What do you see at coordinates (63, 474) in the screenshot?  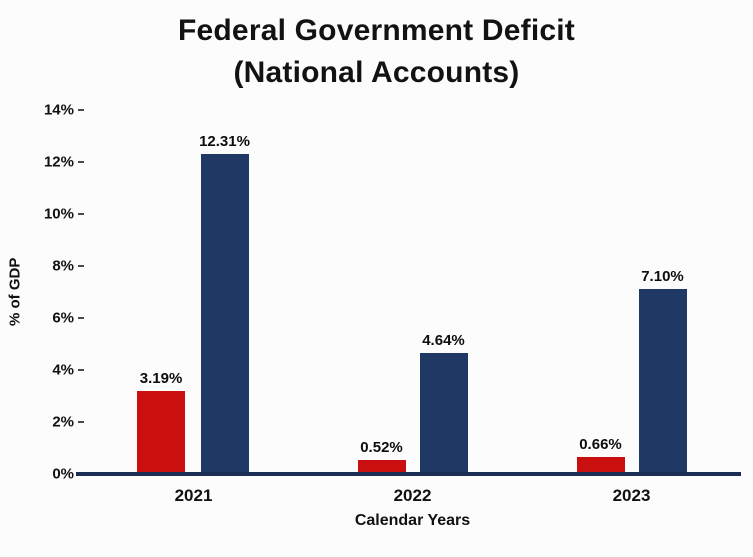 I see `y-tick-label: 0%` at bounding box center [63, 474].